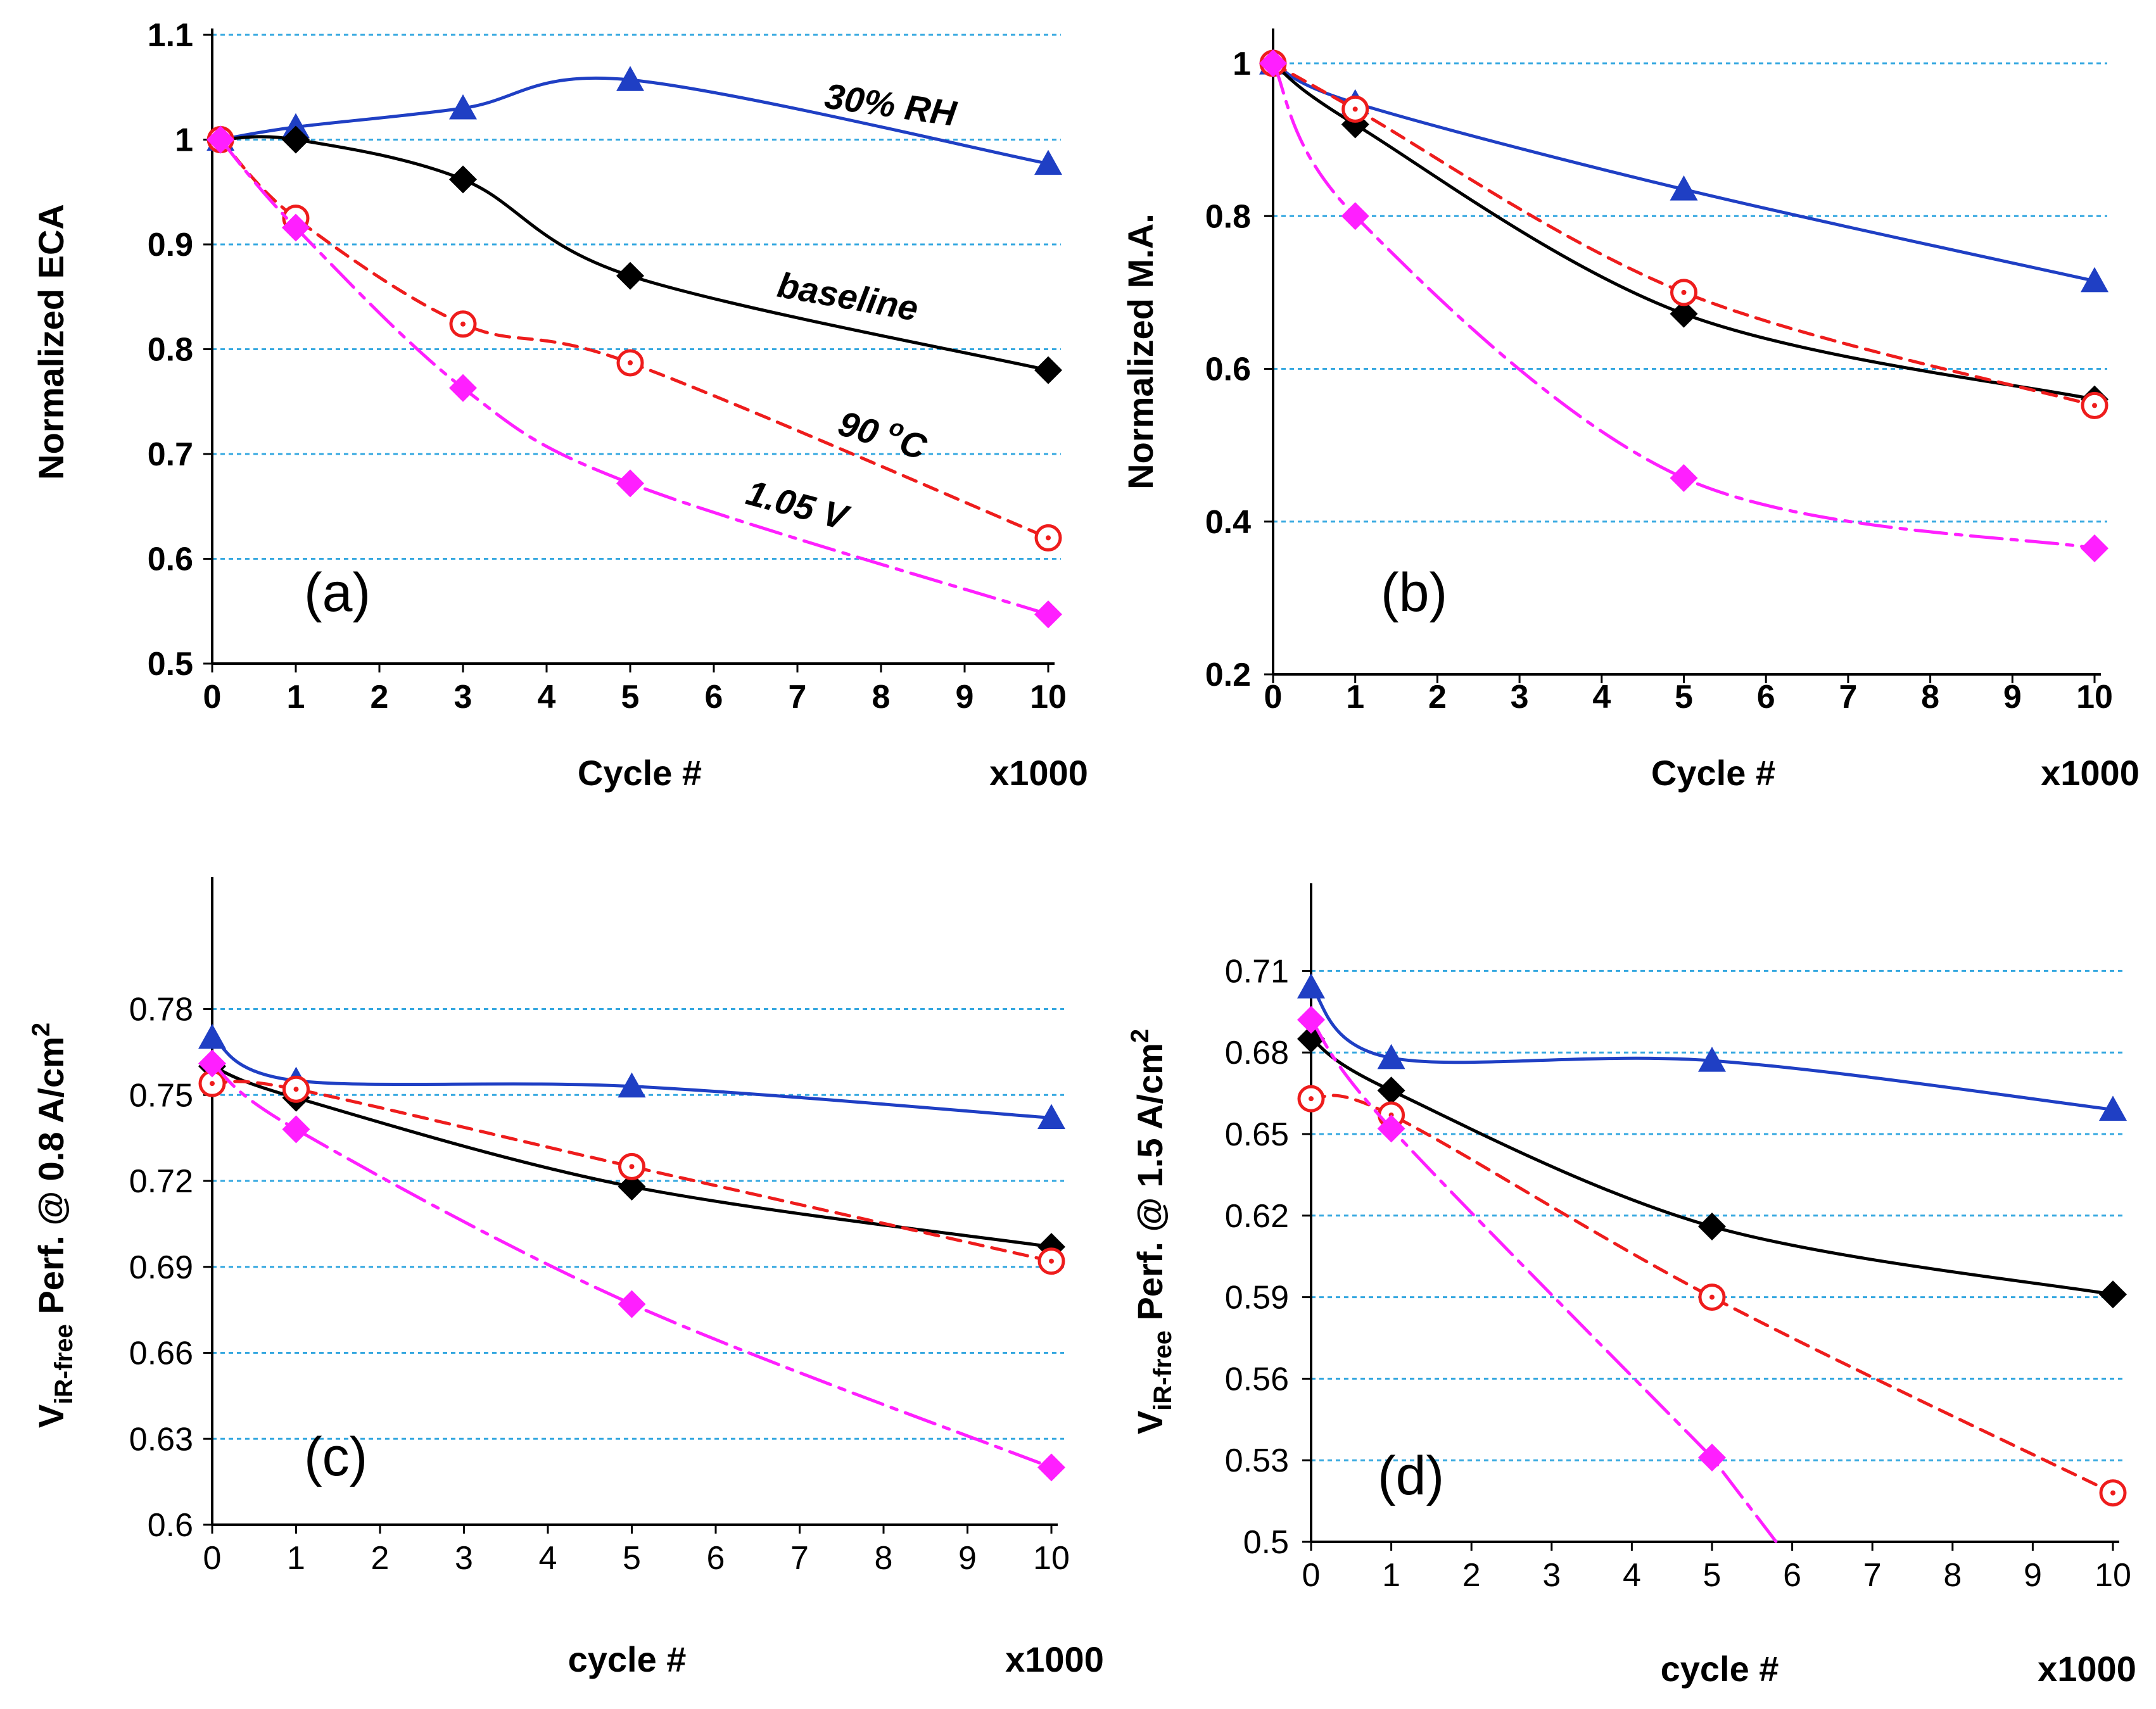 This screenshot has height=1709, width=2156. I want to click on panel-b-line-v105, so click(1683, 305).